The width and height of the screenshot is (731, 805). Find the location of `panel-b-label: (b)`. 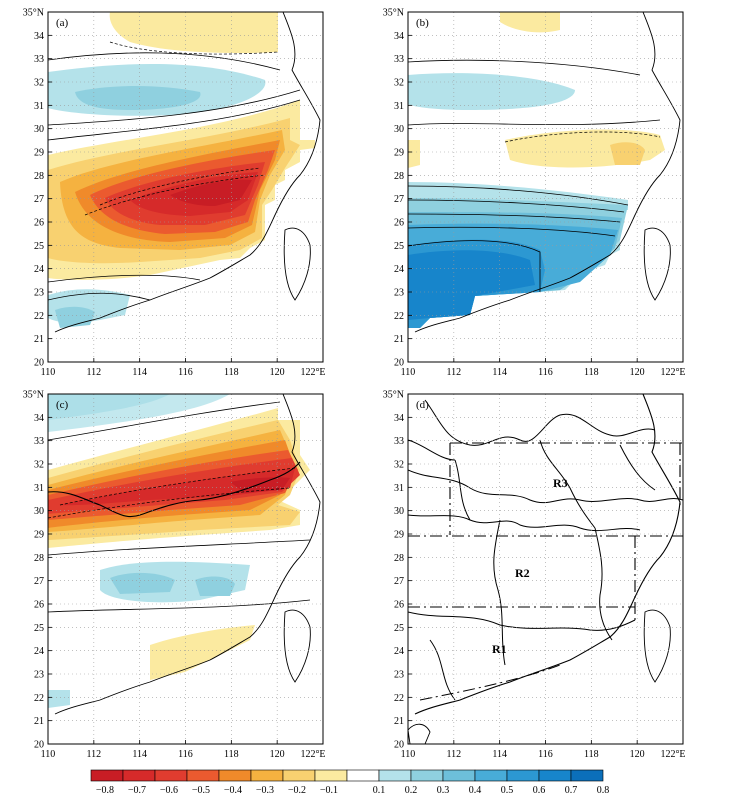

panel-b-label: (b) is located at coordinates (422, 23).